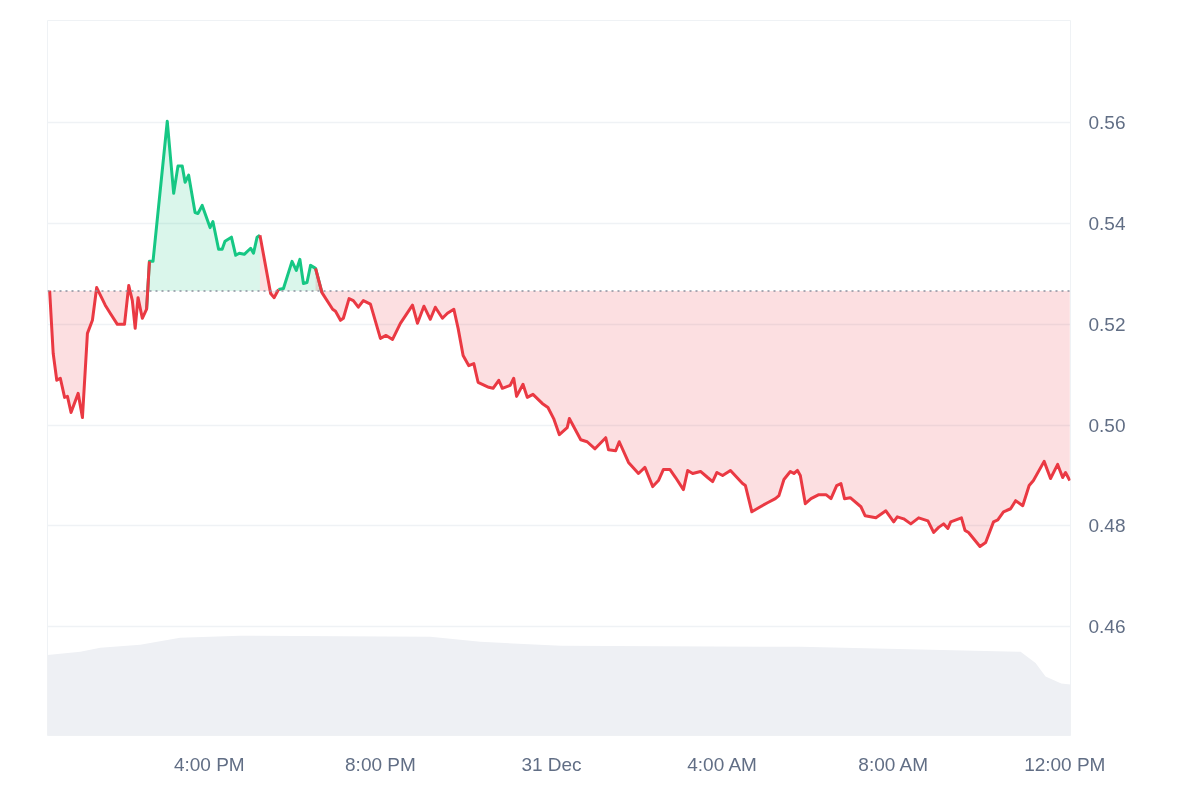 This screenshot has height=800, width=1200. What do you see at coordinates (1107, 526) in the screenshot?
I see `y-tick-label: 0.48` at bounding box center [1107, 526].